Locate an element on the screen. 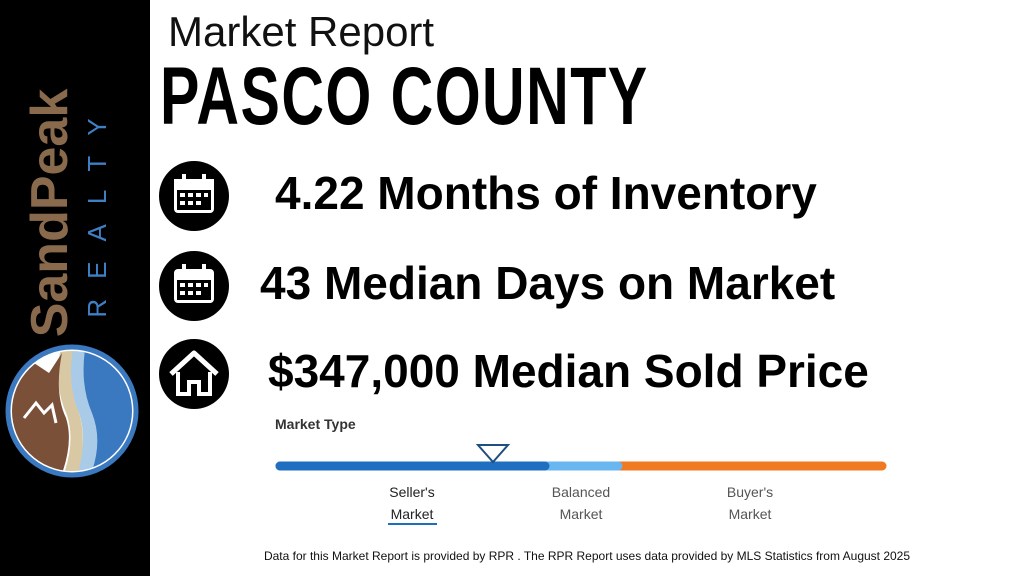 This screenshot has height=576, width=1024. market-label: Buyer's is located at coordinates (750, 492).